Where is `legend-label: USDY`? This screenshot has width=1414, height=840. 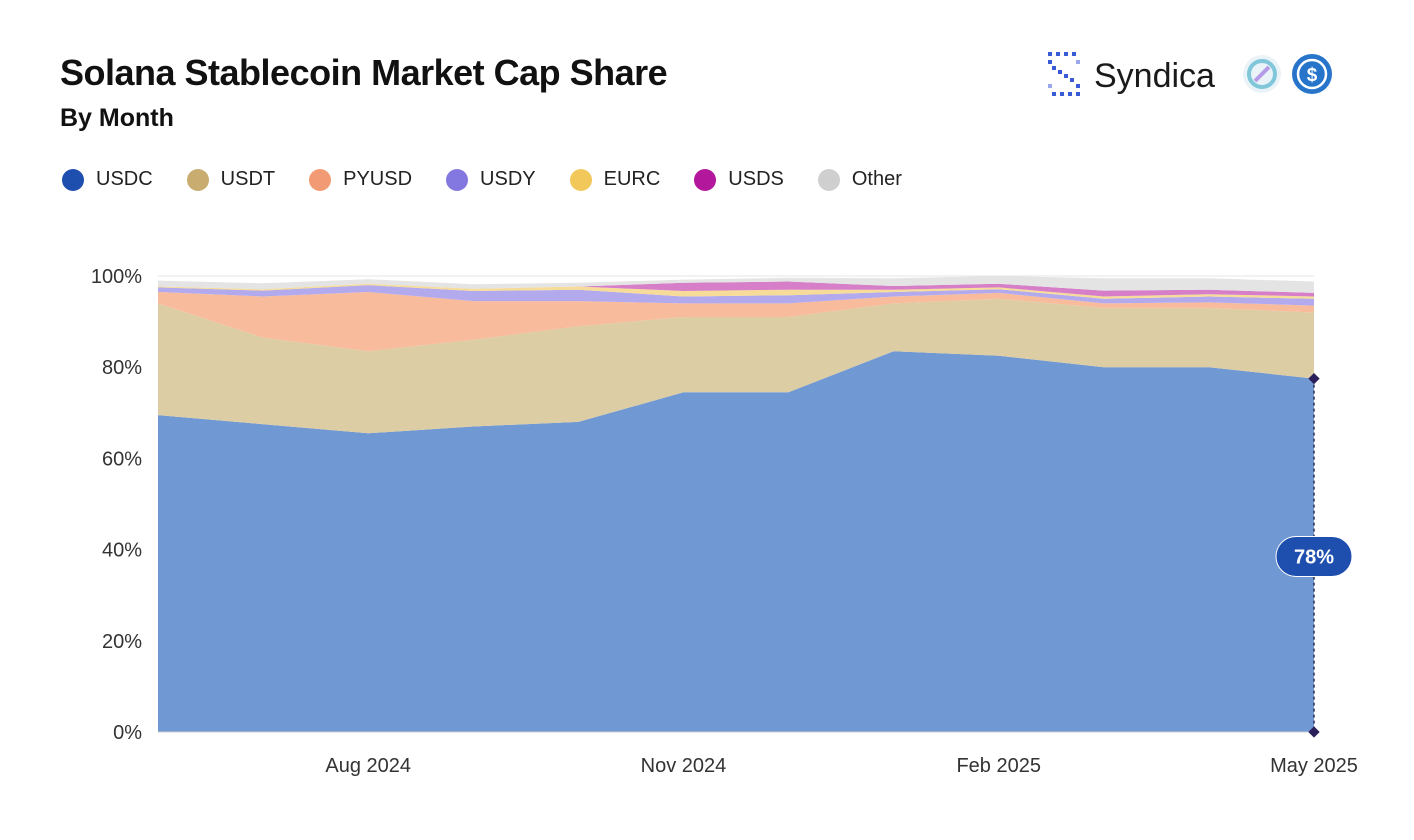
legend-label: USDY is located at coordinates (508, 179).